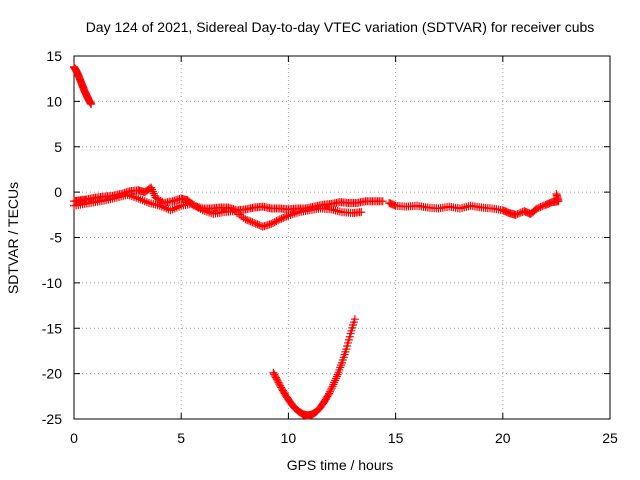 Image resolution: width=640 pixels, height=480 pixels. I want to click on y-tick-label: 0, so click(58, 192).